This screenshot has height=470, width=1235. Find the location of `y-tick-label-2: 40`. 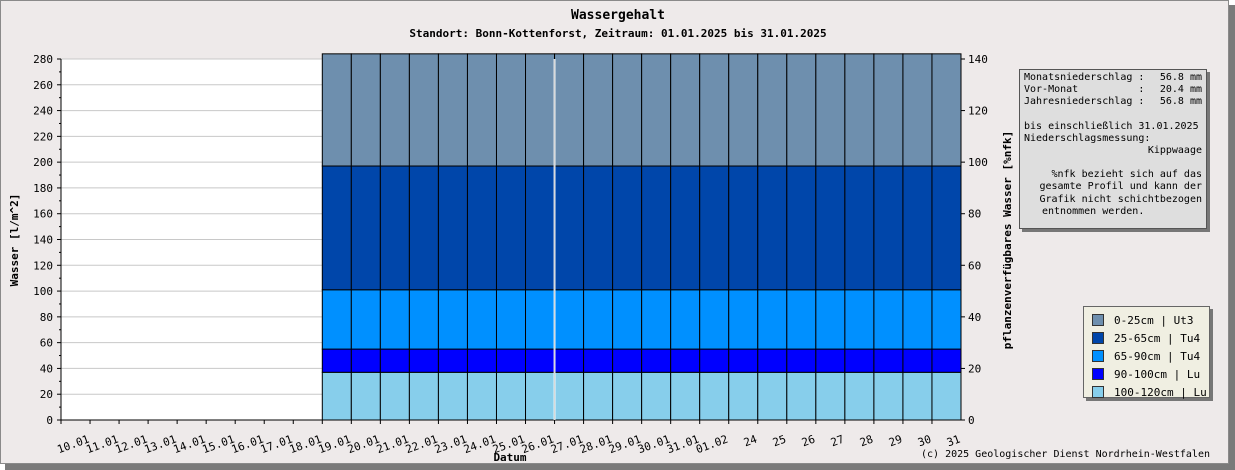

y-tick-label-2: 40 is located at coordinates (46, 368).